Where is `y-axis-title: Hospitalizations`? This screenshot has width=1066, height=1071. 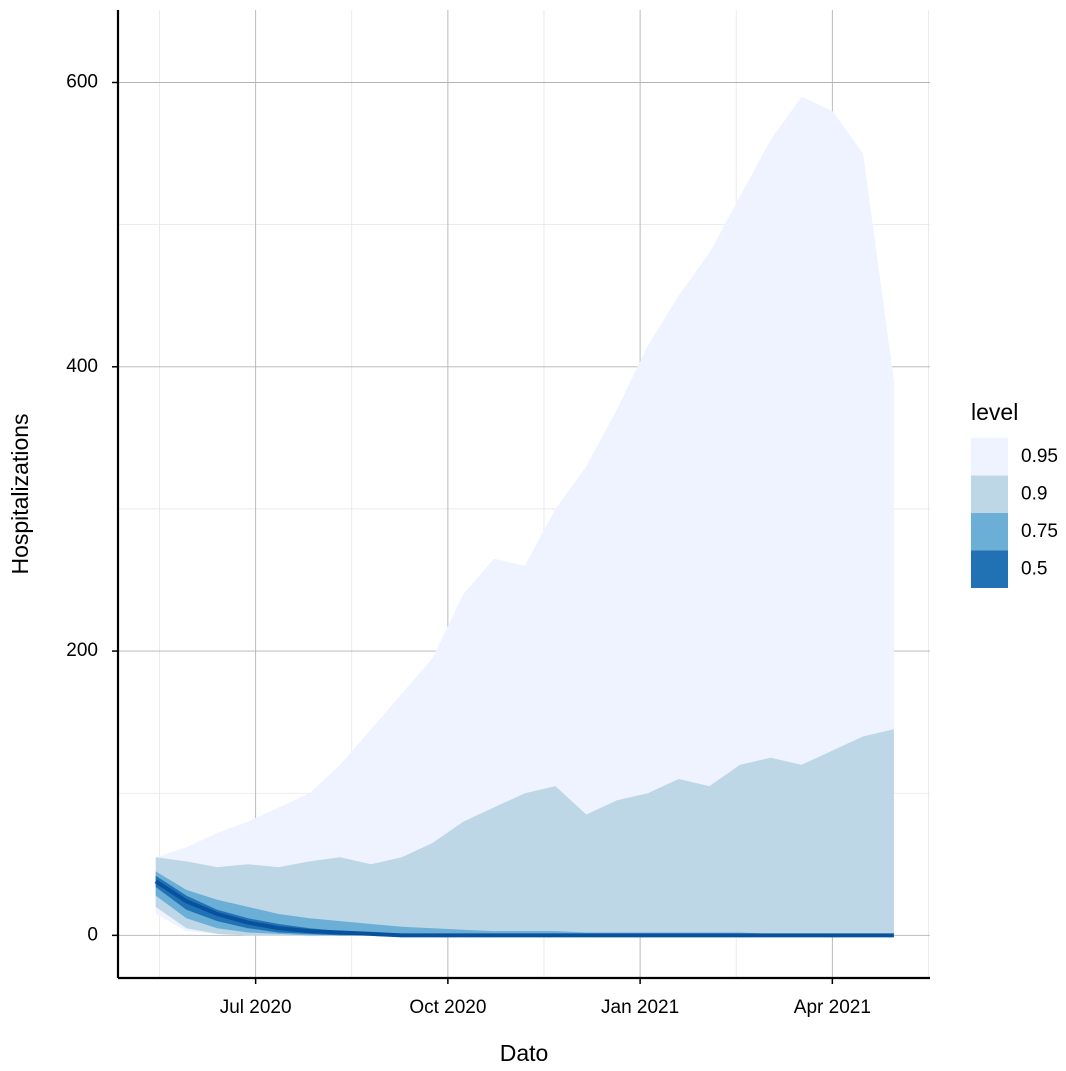 y-axis-title: Hospitalizations is located at coordinates (20, 493).